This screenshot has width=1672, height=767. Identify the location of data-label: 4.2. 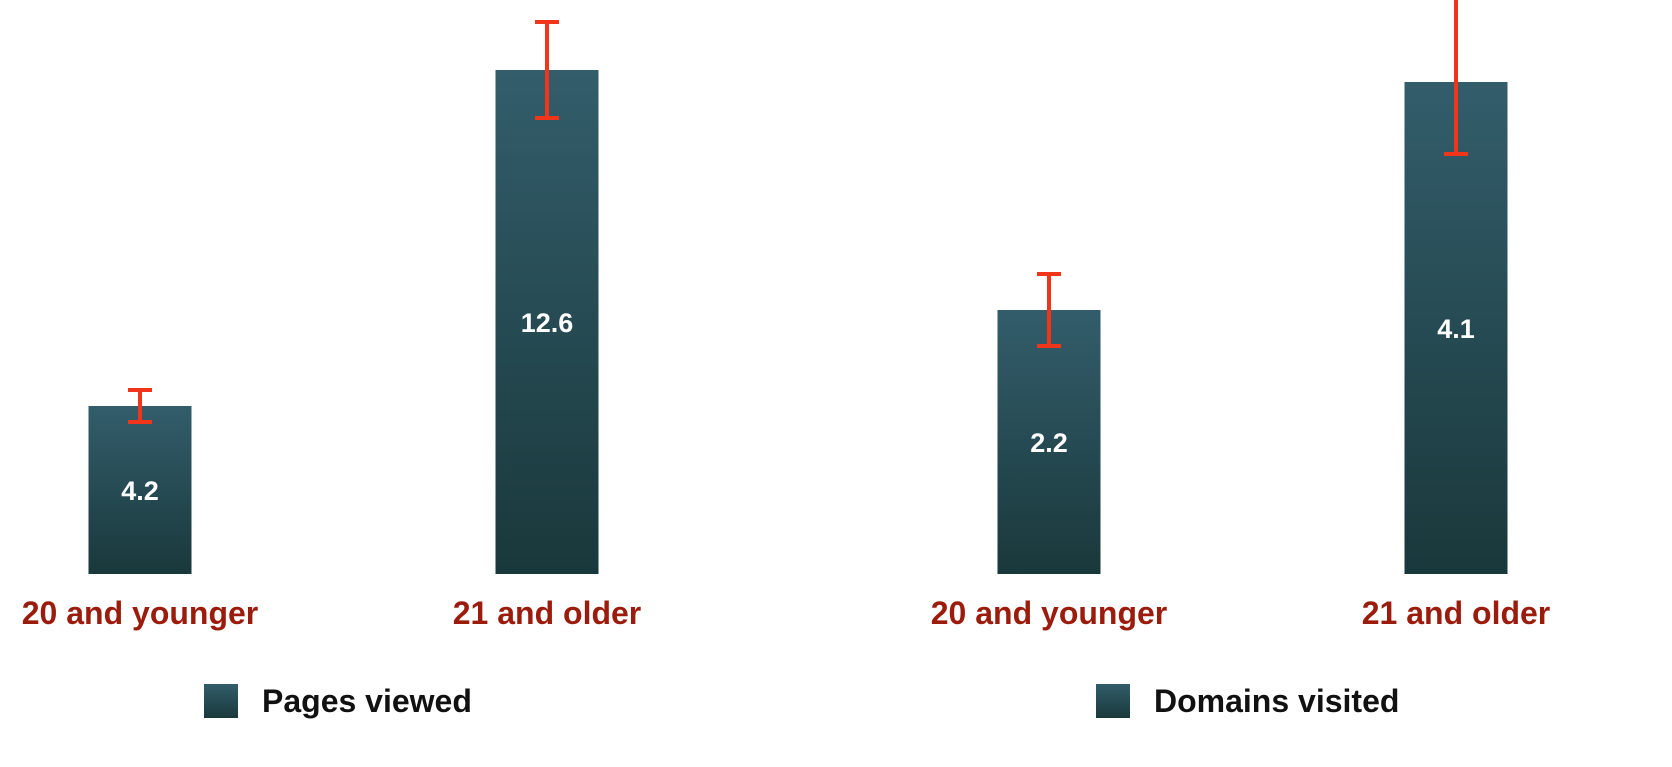
(140, 491).